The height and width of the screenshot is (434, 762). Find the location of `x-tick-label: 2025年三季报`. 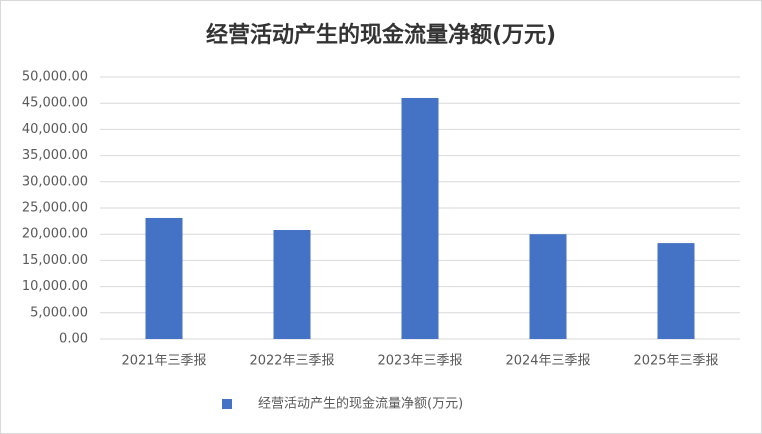

x-tick-label: 2025年三季报 is located at coordinates (675, 361).